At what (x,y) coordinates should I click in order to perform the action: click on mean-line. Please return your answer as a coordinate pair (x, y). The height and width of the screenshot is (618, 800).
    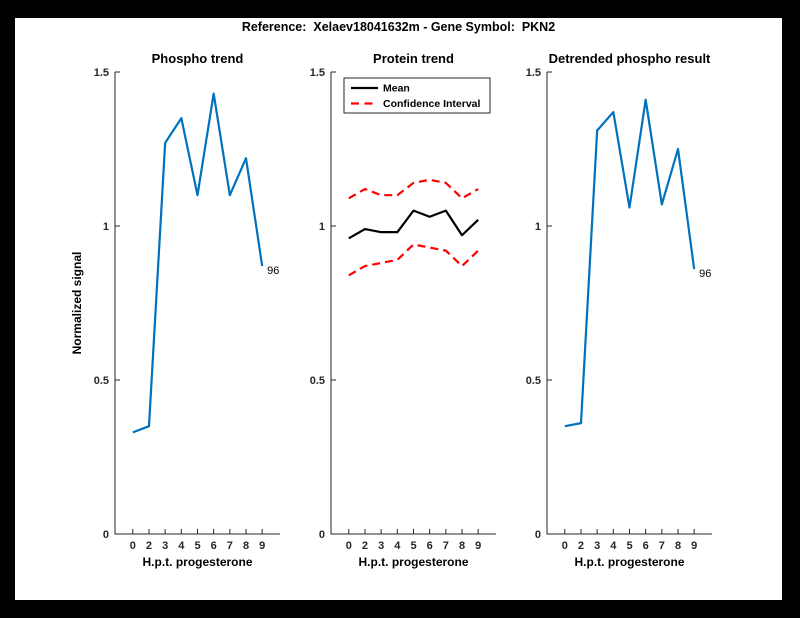
    Looking at the image, I should click on (413, 224).